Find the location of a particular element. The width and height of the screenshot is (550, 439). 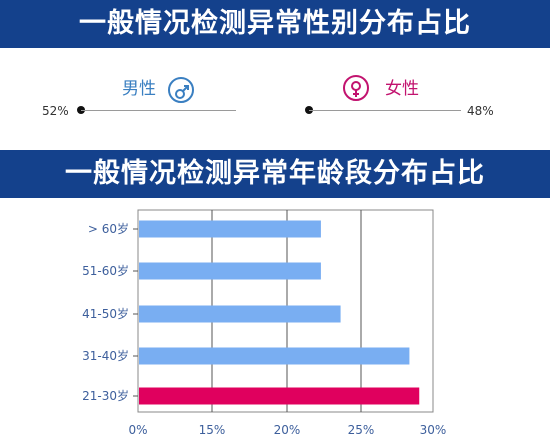

male-leader-line is located at coordinates (158, 110).